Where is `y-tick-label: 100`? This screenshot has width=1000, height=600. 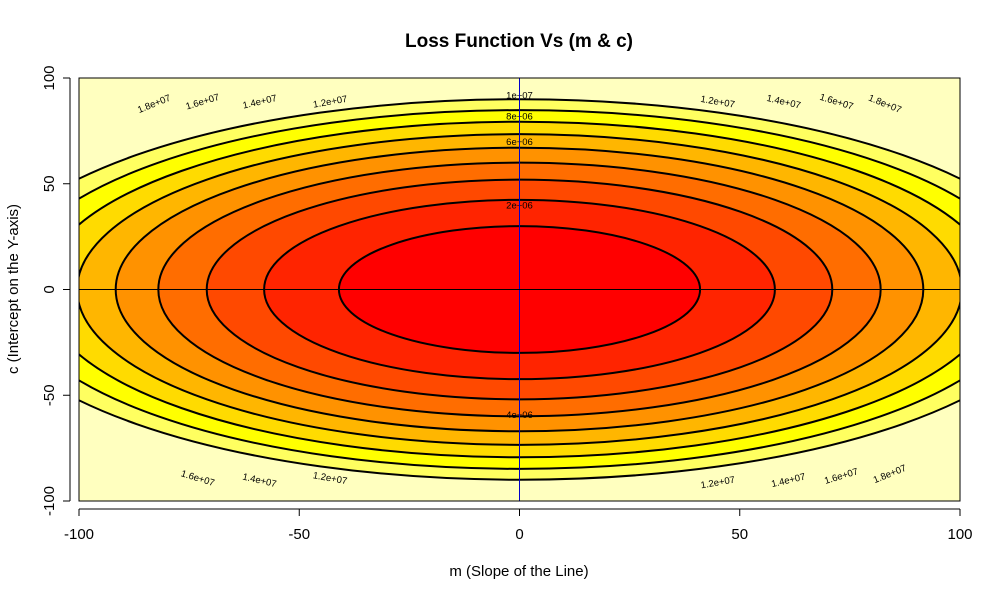 y-tick-label: 100 is located at coordinates (49, 77).